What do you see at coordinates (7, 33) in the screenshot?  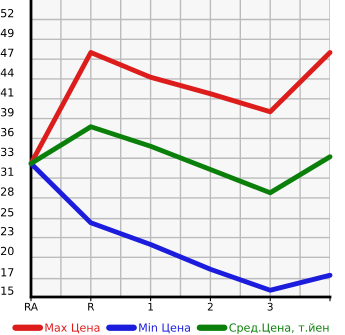 I see `y-tick-label: 49` at bounding box center [7, 33].